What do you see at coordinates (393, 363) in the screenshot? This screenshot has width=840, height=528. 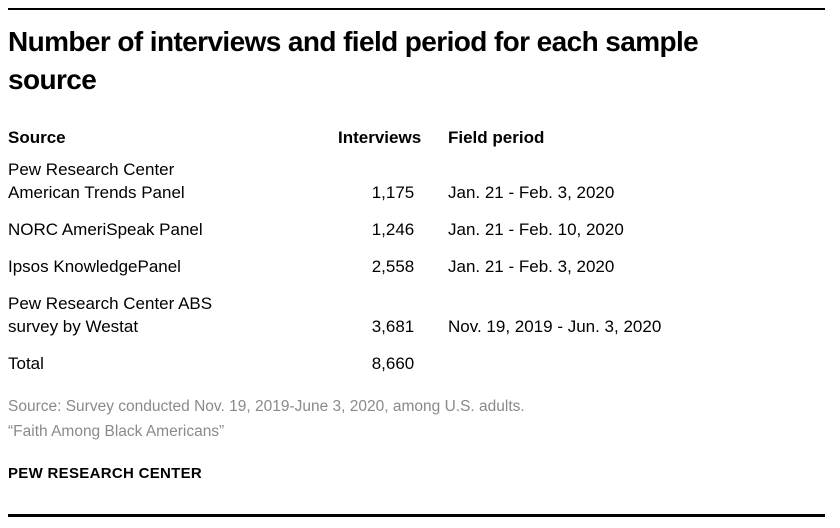 I see `cell-interviews: 8,660` at bounding box center [393, 363].